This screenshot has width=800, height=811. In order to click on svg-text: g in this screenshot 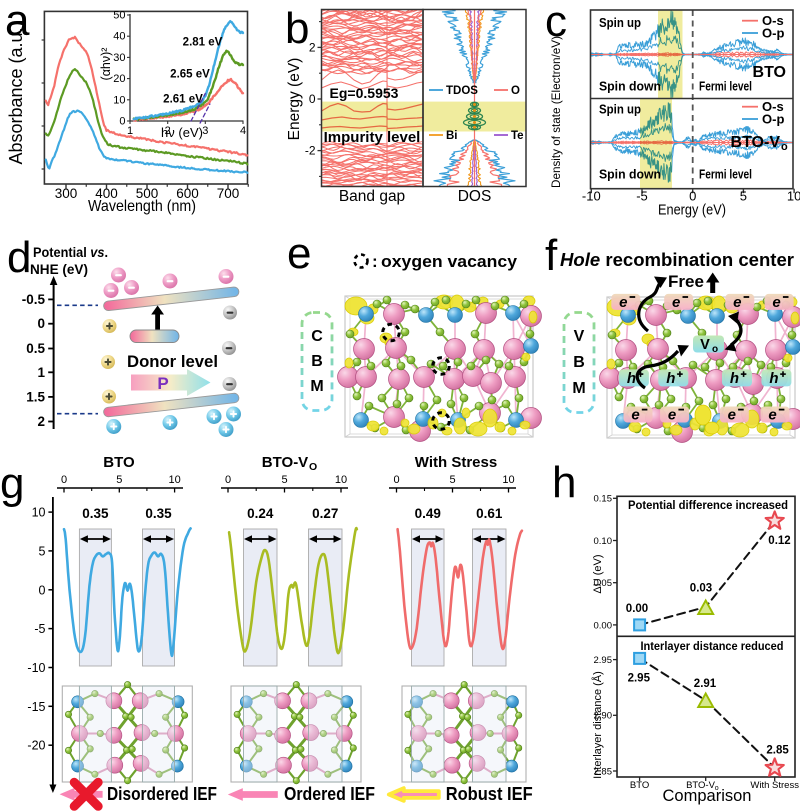, I will do `click(12, 483)`.